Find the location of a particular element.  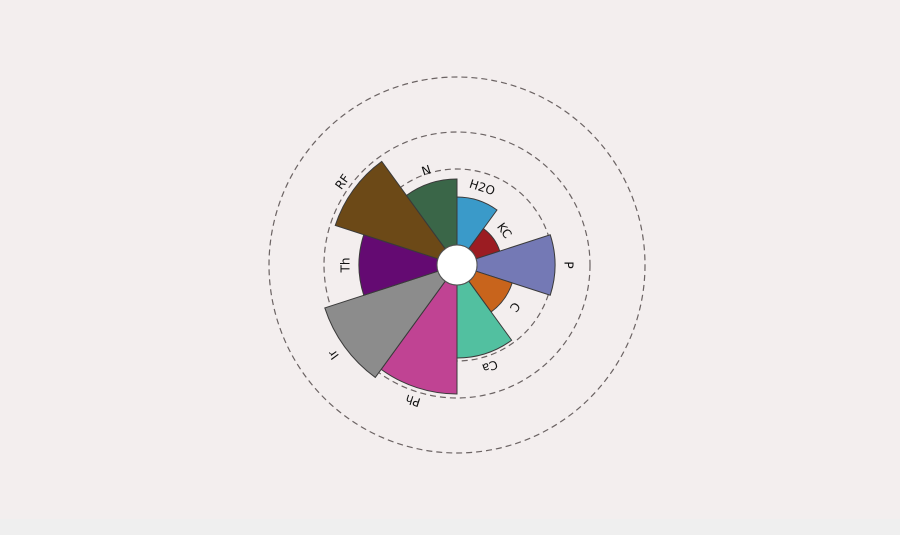

label-h2o: H2O is located at coordinates (482, 187).